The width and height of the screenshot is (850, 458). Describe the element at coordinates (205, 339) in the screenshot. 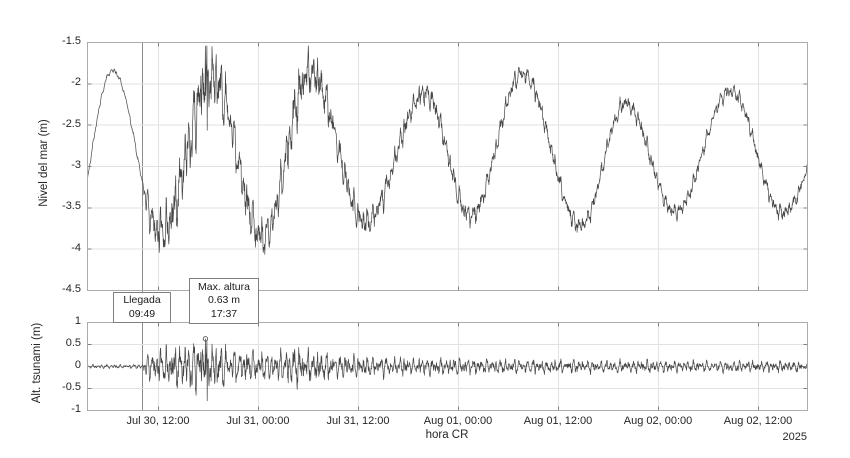

I see `max-height-marker` at that location.